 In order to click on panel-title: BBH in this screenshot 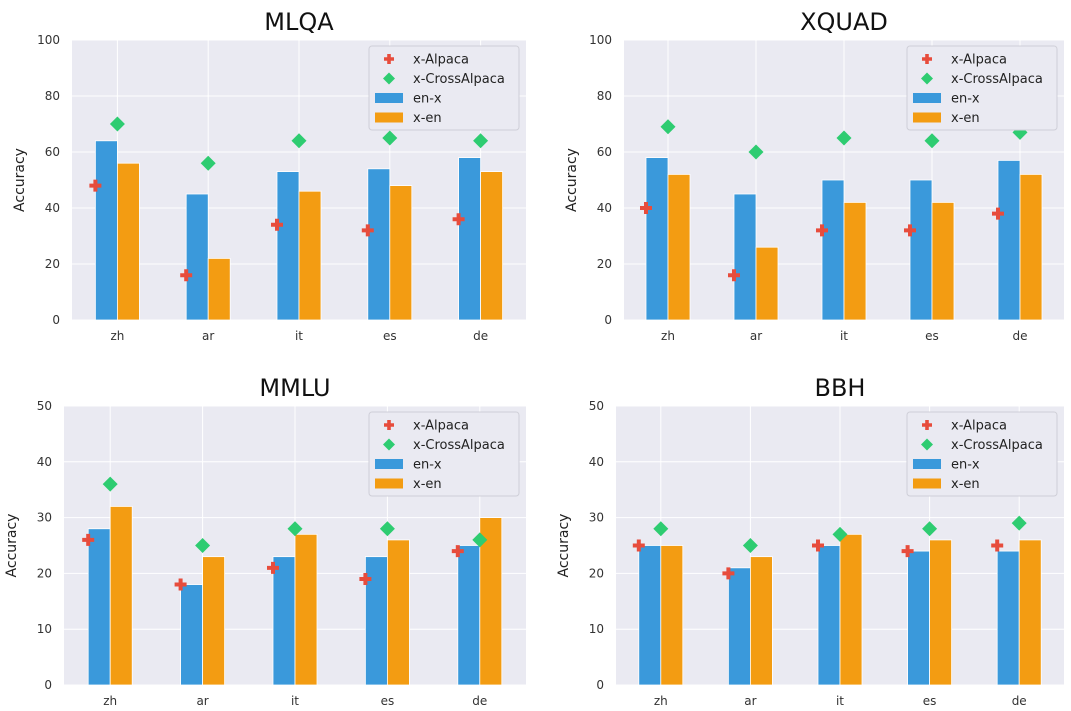, I will do `click(840, 388)`.